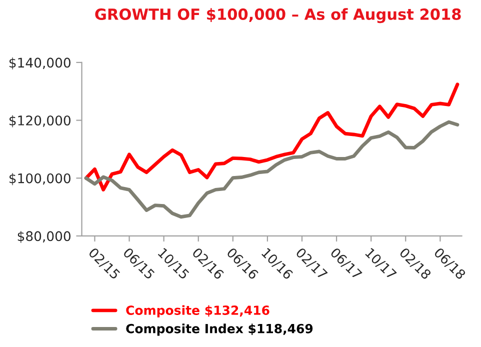 The width and height of the screenshot is (481, 347). Describe the element at coordinates (44, 236) in the screenshot. I see `y-tick-label: $80,000` at that location.